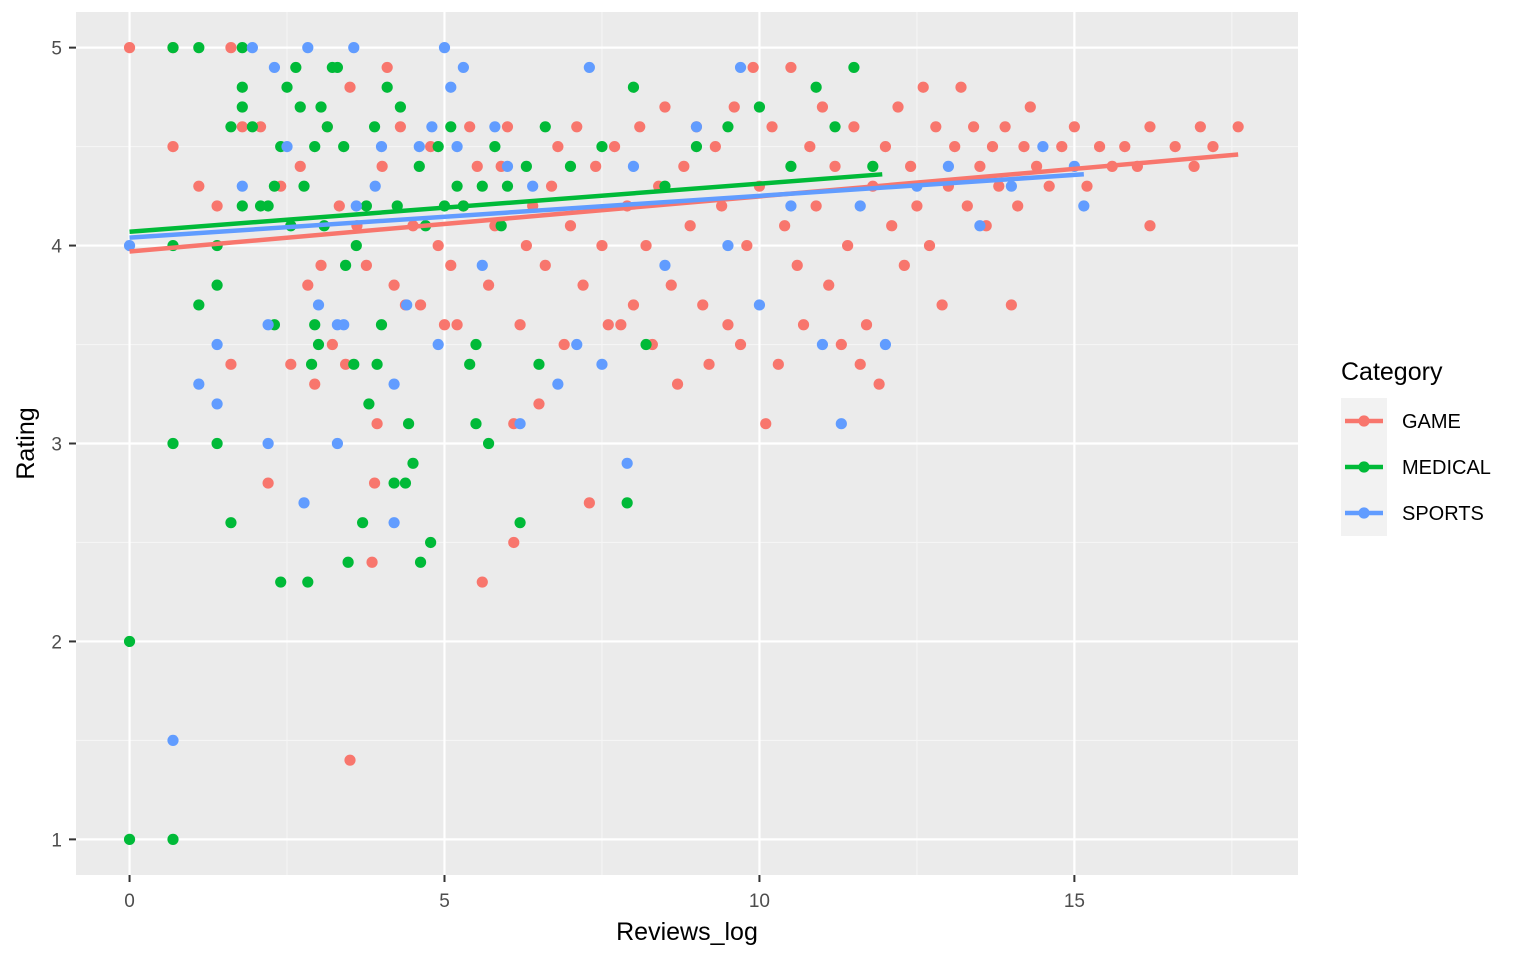  Describe the element at coordinates (56, 445) in the screenshot. I see `y-tick-label: 3` at that location.